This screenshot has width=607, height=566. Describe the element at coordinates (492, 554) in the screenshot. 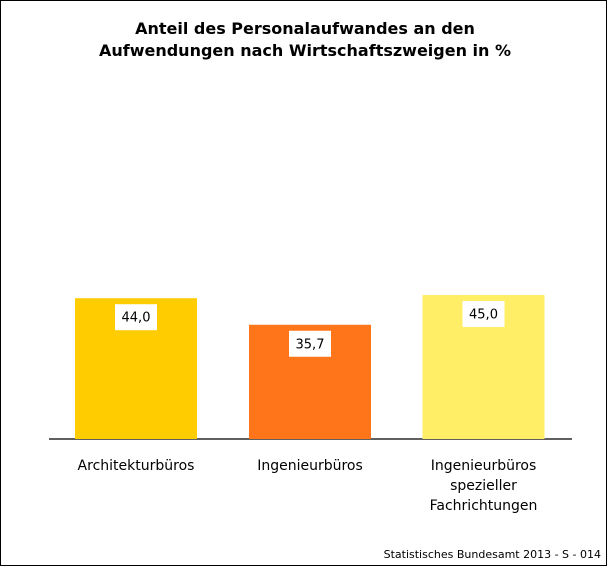

I see `source: Statistisches Bundesamt 2013 - S - 014` at that location.